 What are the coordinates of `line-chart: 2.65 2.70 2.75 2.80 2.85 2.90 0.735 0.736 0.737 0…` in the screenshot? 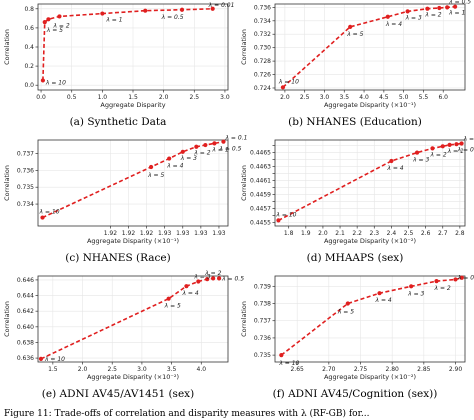 It's located at (357, 328).